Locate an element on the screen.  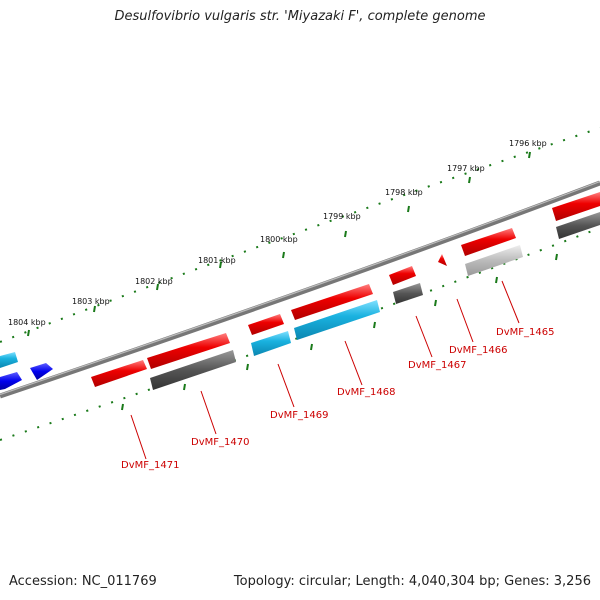
gene-label: DvMF_1467 is located at coordinates (437, 365).